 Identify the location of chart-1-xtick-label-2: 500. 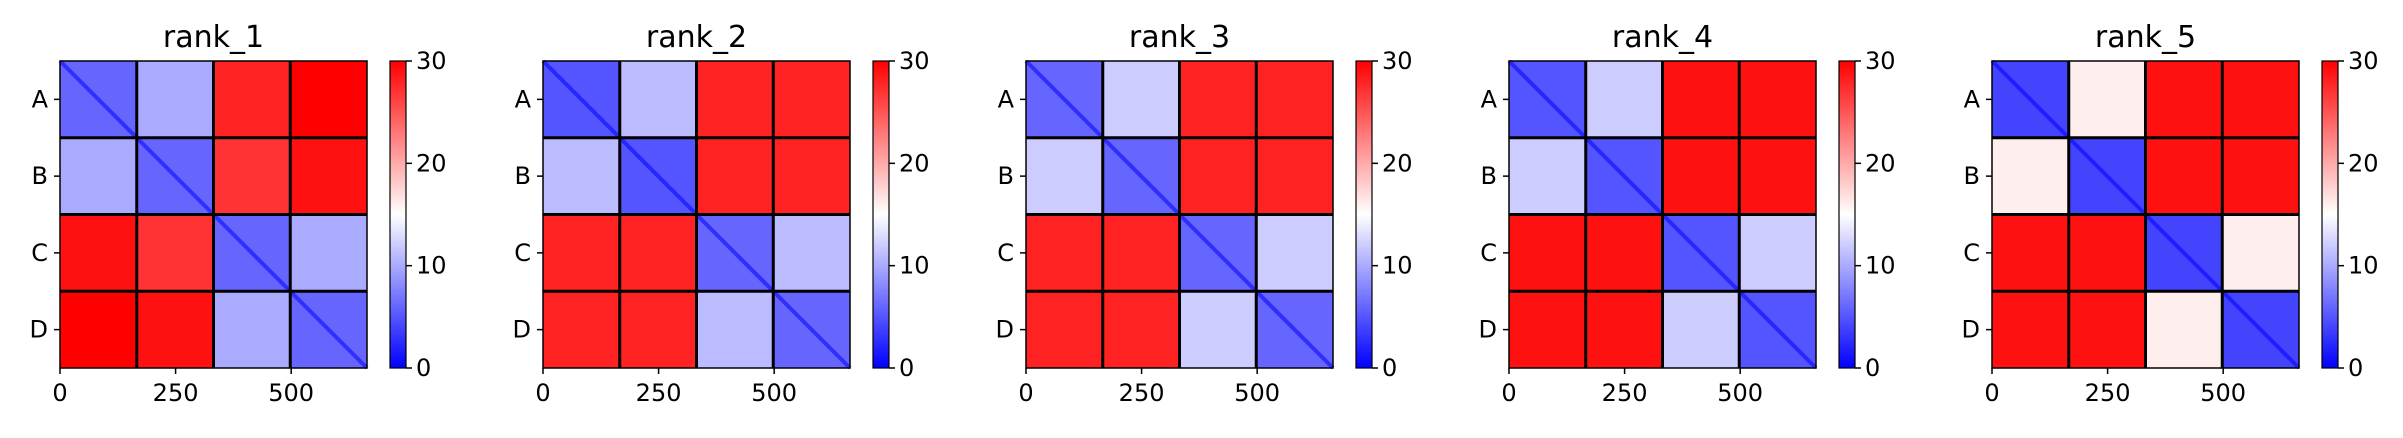
(291, 393).